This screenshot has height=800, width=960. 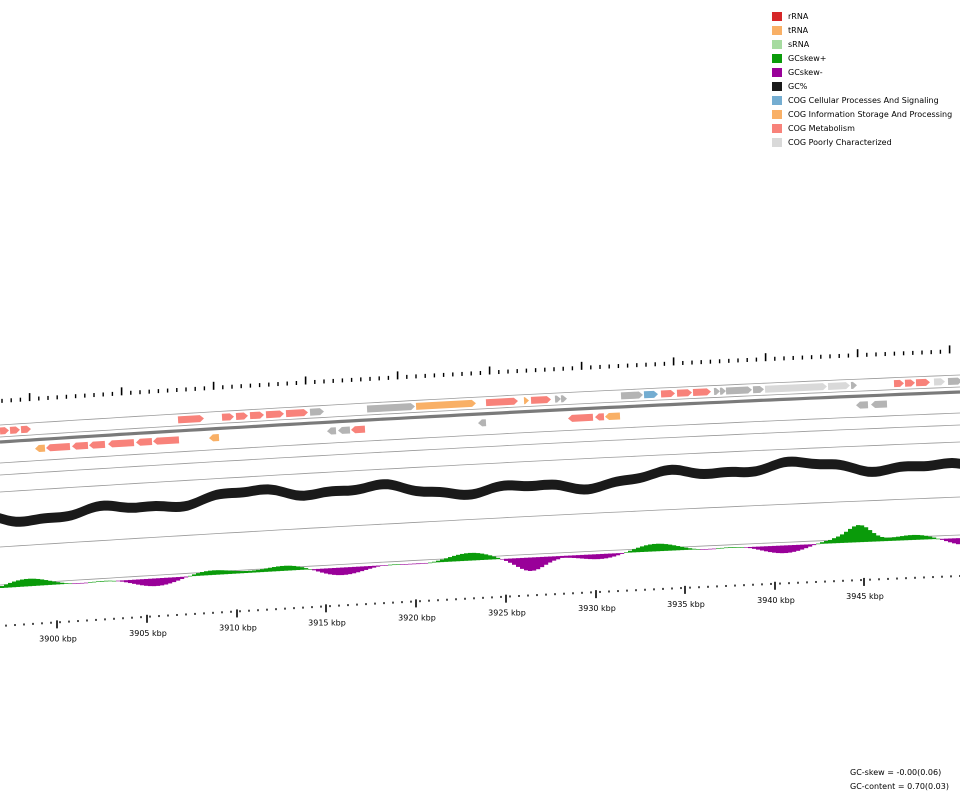 What do you see at coordinates (798, 86) in the screenshot?
I see `legend-label: GC%` at bounding box center [798, 86].